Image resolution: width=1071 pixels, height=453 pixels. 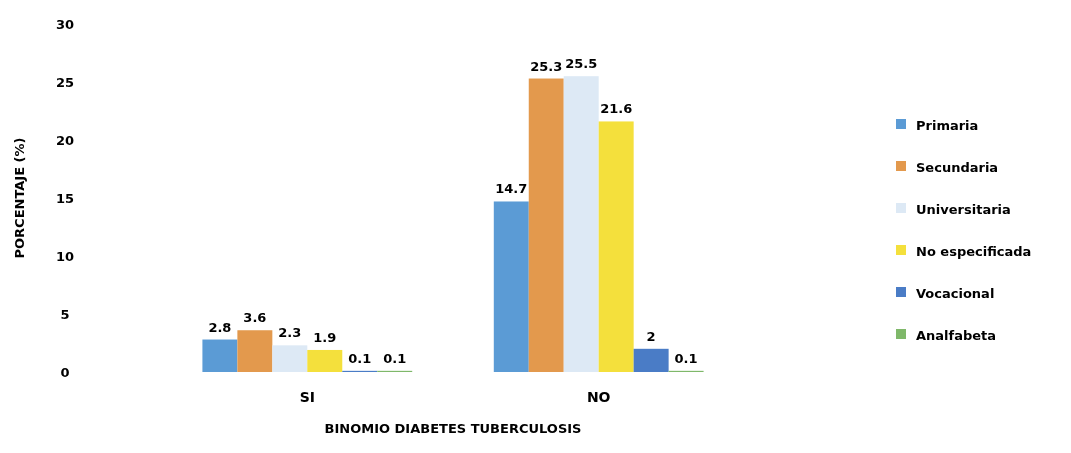 I want to click on x-tick-label: SI, so click(x=307, y=397).